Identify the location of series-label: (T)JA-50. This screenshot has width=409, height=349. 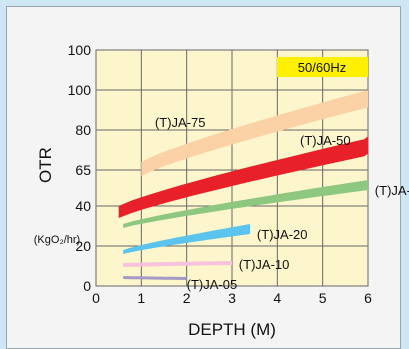
(325, 140).